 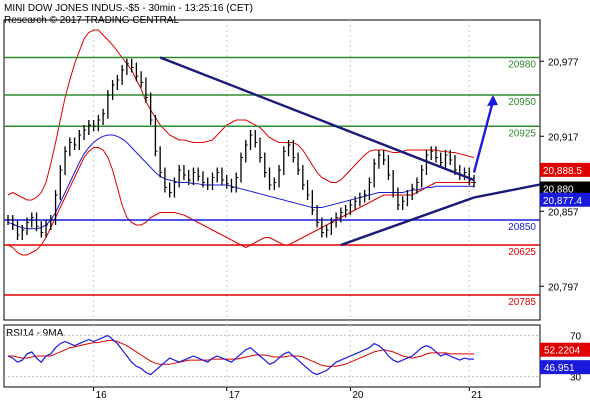 I want to click on time-axis: 16 17 20 21, so click(x=288, y=393).